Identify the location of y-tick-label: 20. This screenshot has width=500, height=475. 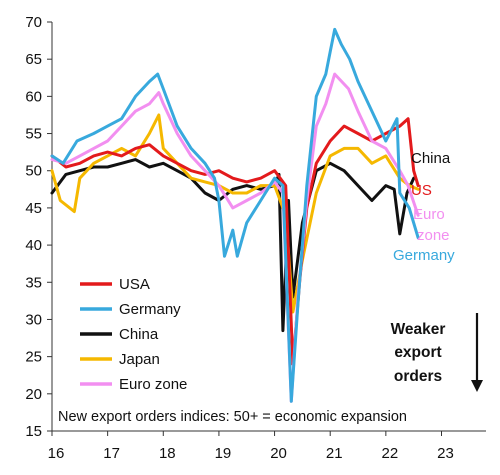
(33, 394).